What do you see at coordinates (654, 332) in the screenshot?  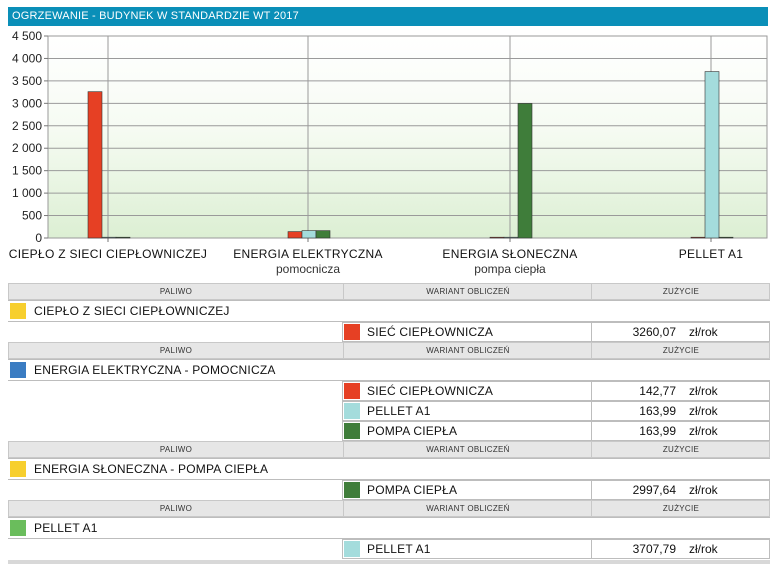 I see `consumption-value: 3260,07` at bounding box center [654, 332].